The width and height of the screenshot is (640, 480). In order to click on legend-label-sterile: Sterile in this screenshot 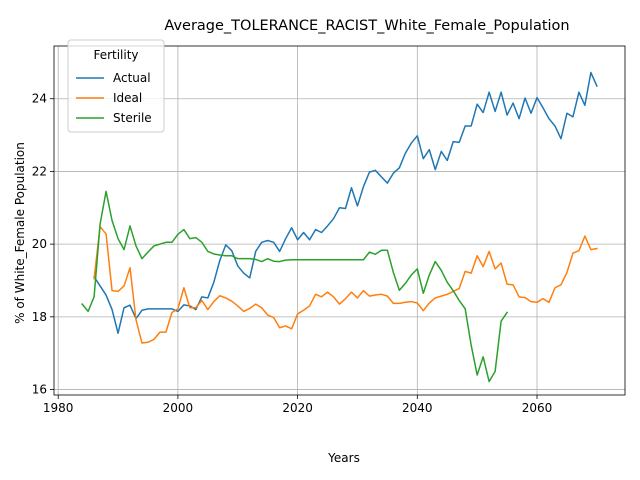, I will do `click(132, 118)`.